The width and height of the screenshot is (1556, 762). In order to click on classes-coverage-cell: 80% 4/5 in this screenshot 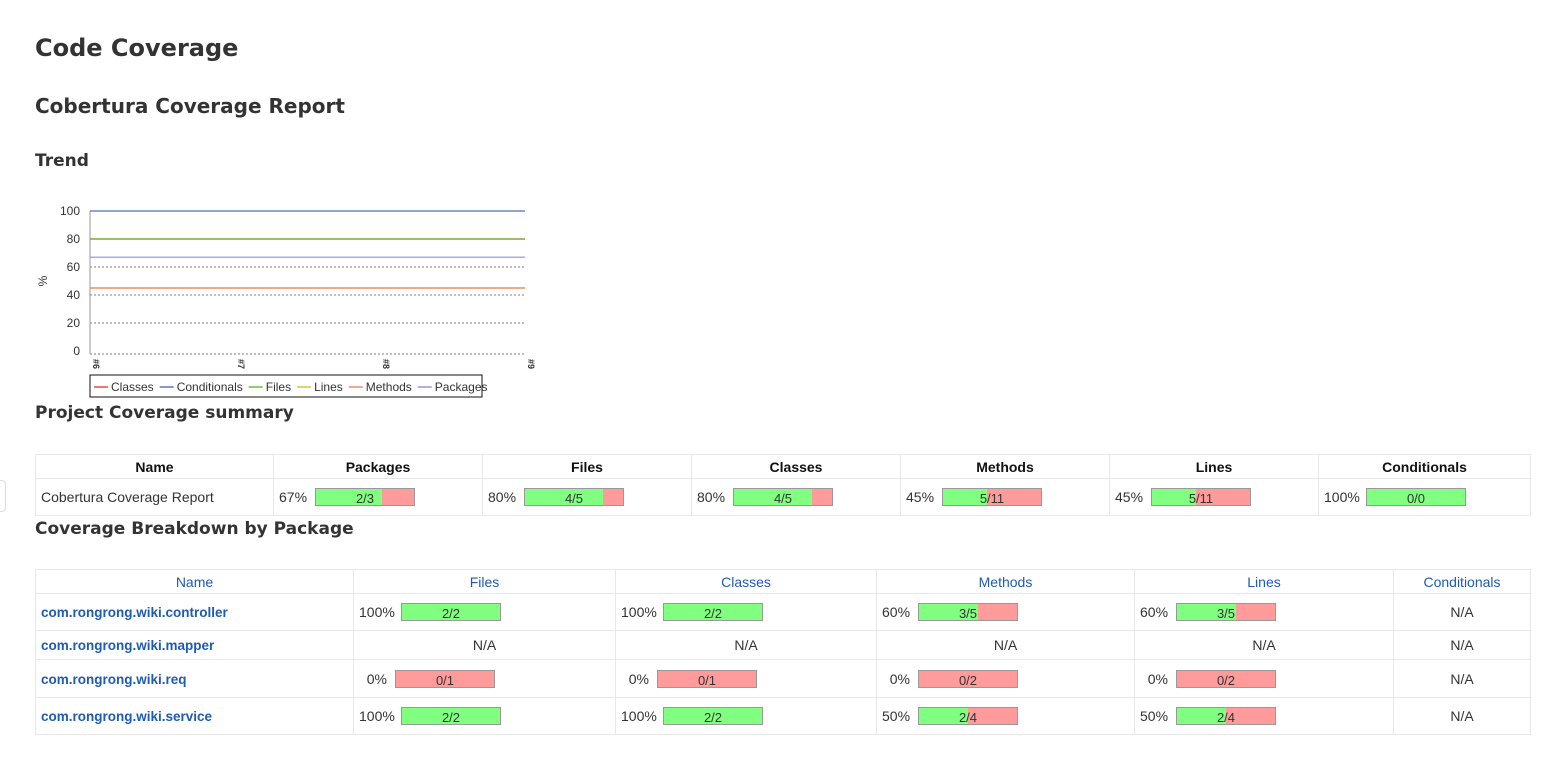, I will do `click(796, 497)`.